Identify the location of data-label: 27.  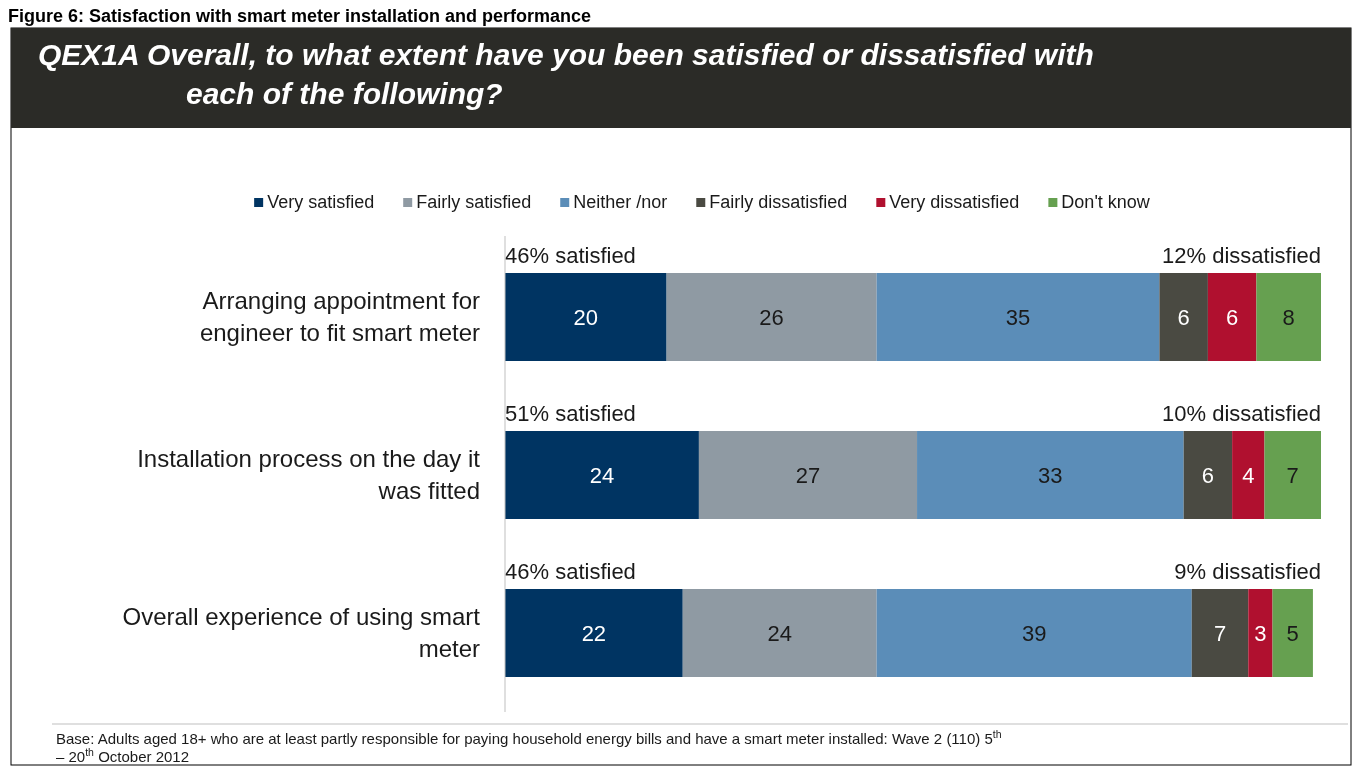
(808, 475).